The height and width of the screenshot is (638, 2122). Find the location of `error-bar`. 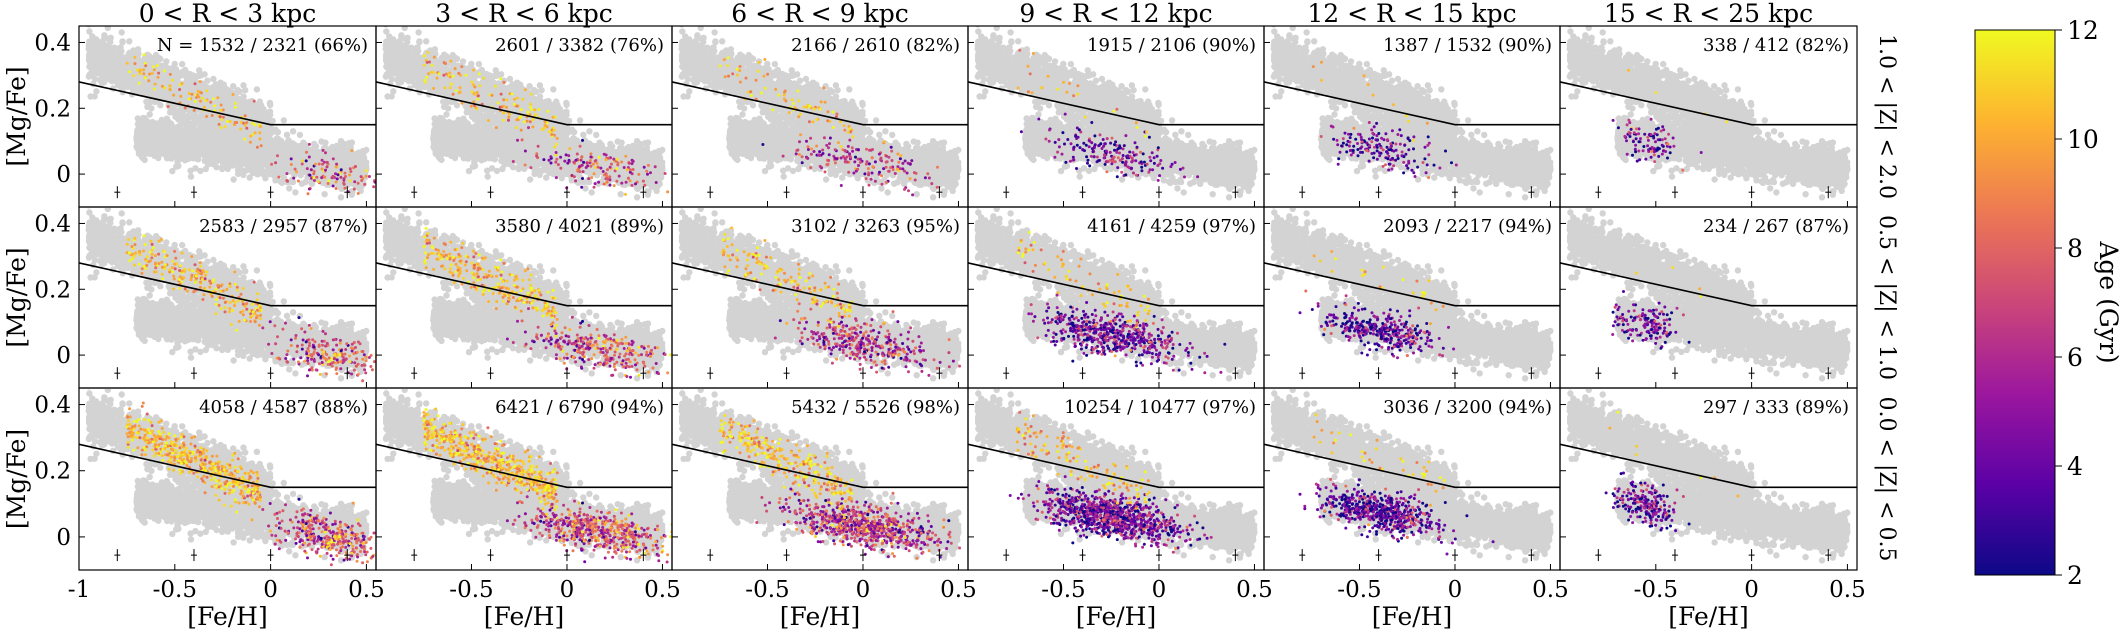

error-bar is located at coordinates (271, 192).